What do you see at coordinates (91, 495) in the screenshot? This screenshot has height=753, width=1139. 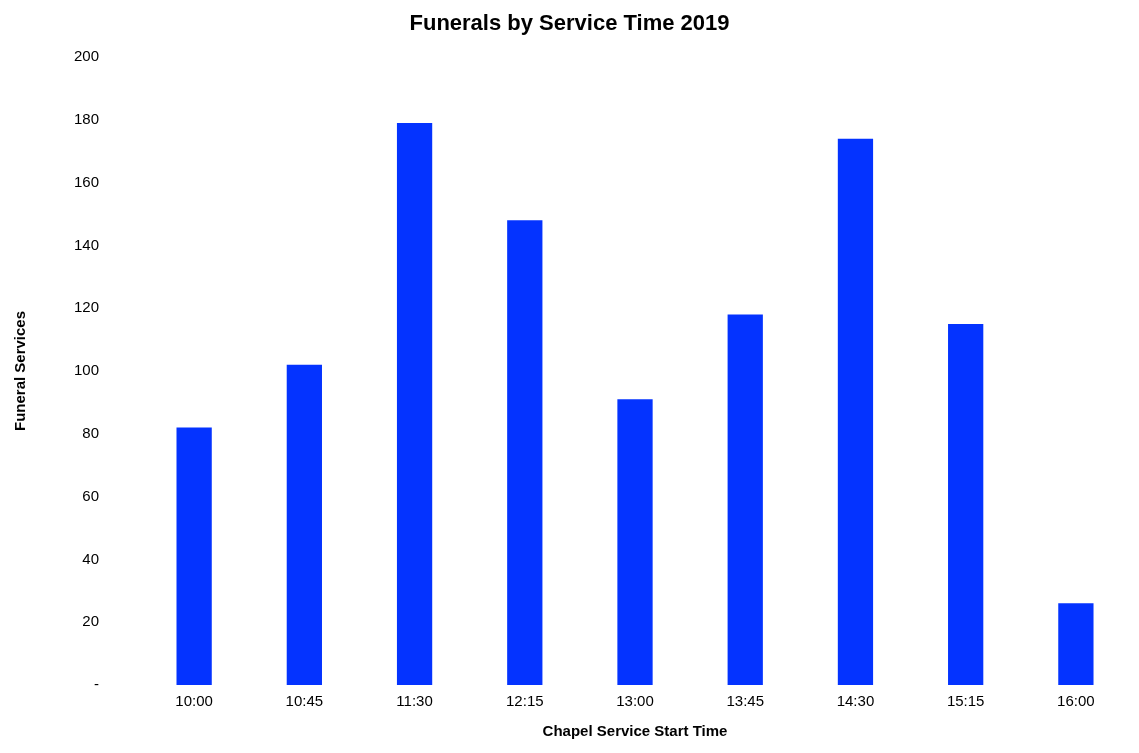 I see `y-tick-label: 60` at bounding box center [91, 495].